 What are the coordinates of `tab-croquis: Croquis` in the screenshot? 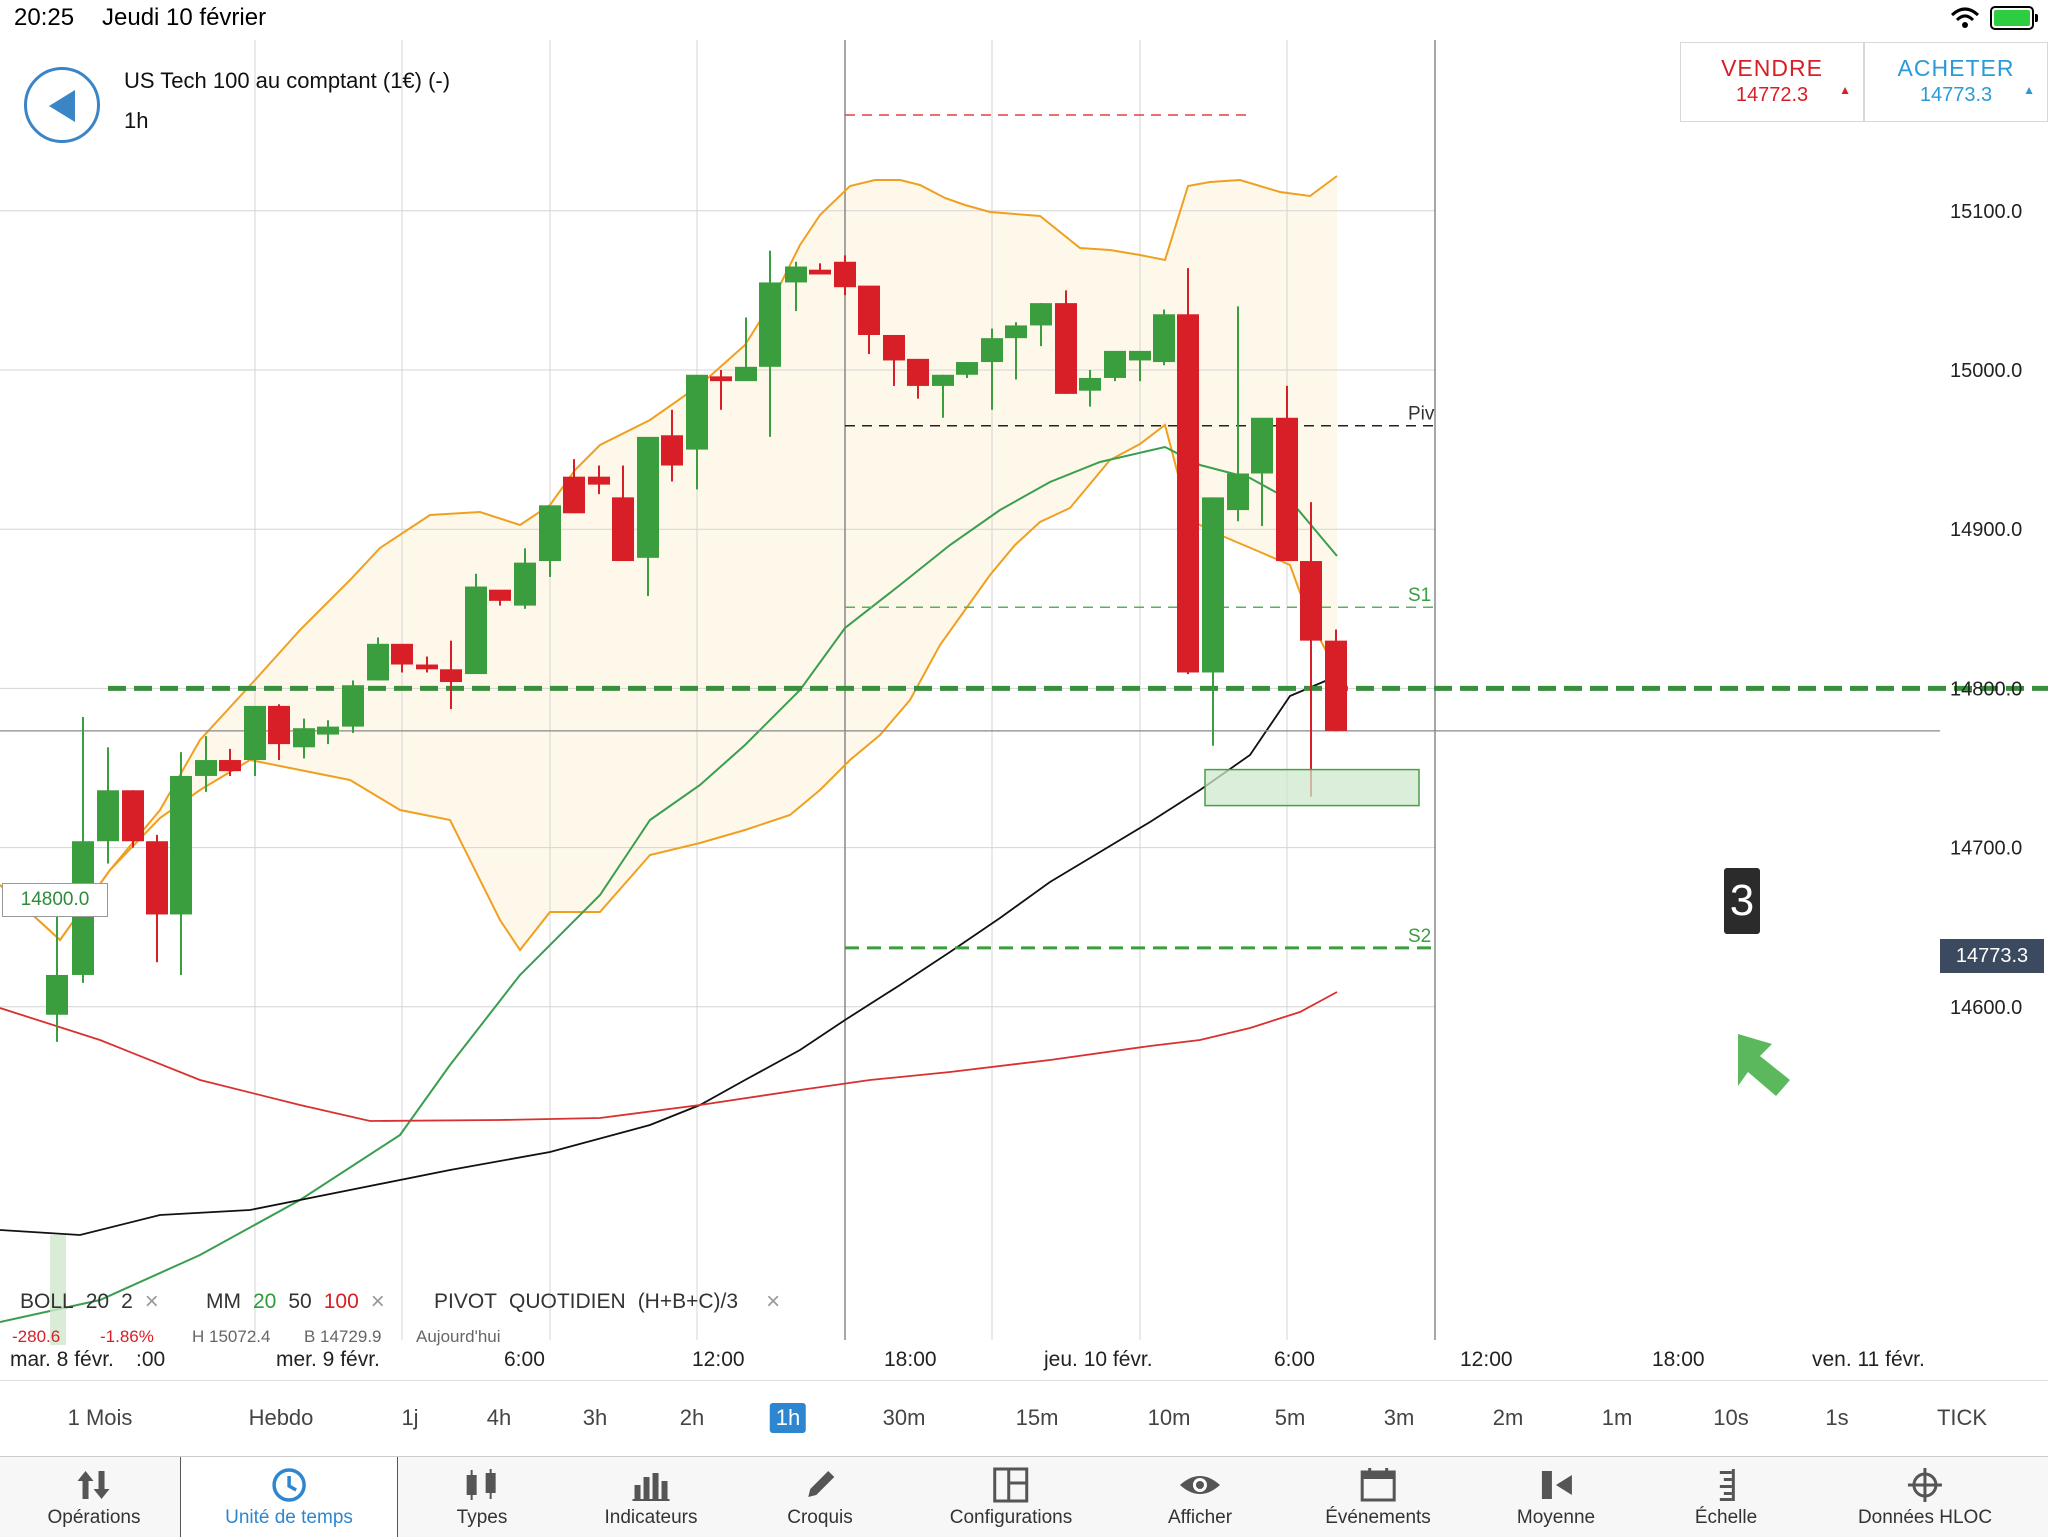 It's located at (820, 1497).